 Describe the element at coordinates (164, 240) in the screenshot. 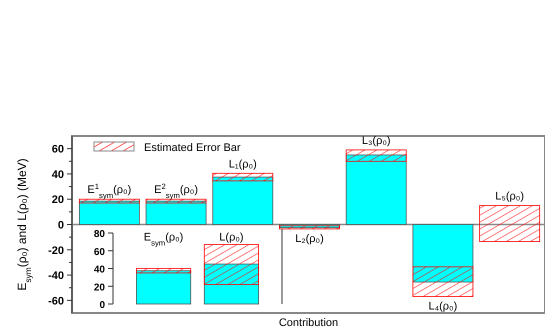

I see `x-tick-label: E$_{sym}$(ρ₀)` at that location.